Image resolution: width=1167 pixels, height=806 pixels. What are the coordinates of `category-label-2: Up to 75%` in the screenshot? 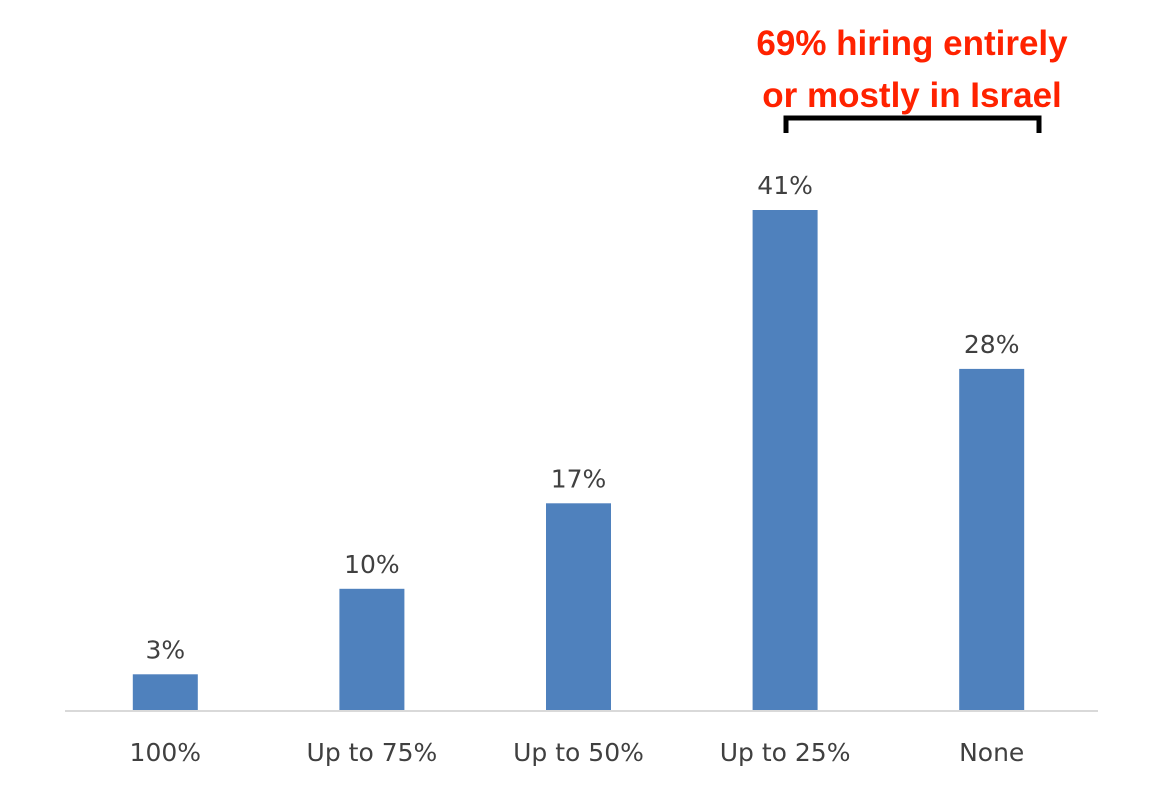 It's located at (372, 752).